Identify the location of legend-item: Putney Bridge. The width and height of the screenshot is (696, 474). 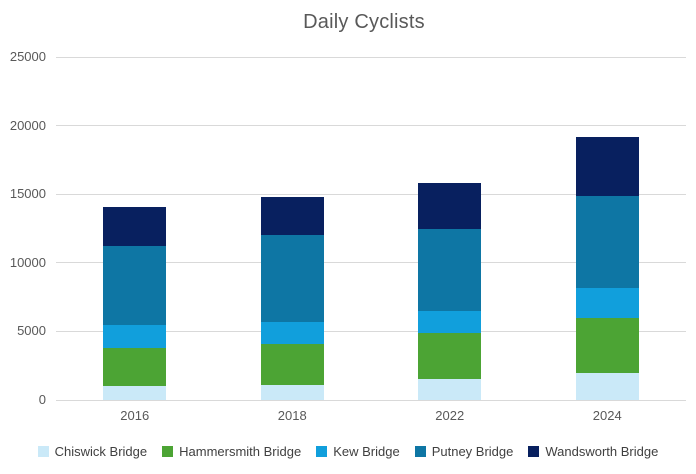
(464, 451).